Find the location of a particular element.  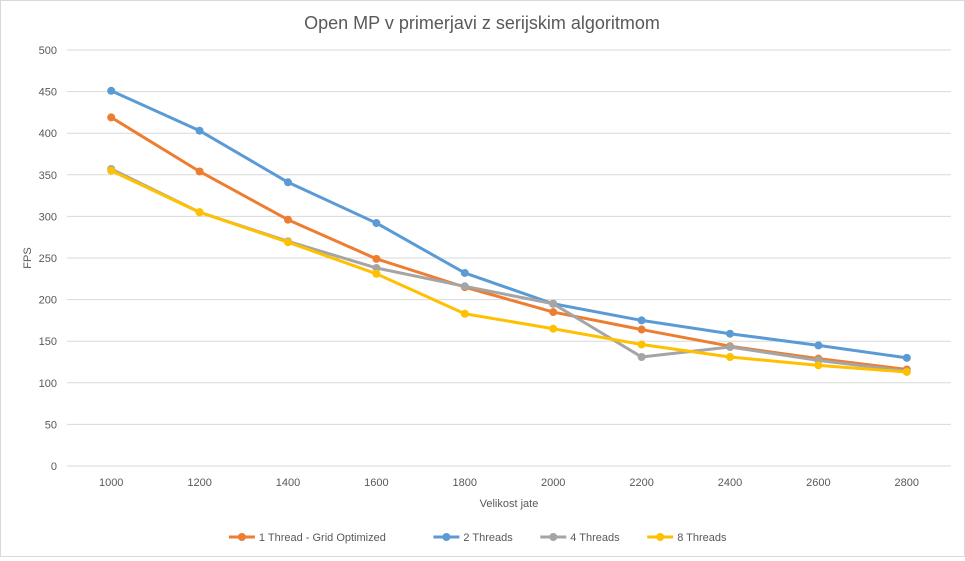

y-axis-title: FPS is located at coordinates (28, 257).